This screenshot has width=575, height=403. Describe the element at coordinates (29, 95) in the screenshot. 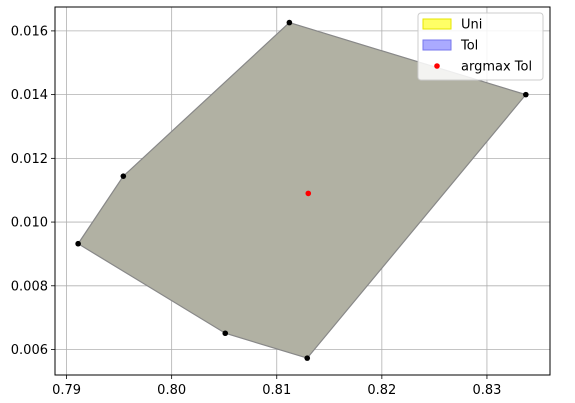

I see `y-tick-label: 0.014` at that location.